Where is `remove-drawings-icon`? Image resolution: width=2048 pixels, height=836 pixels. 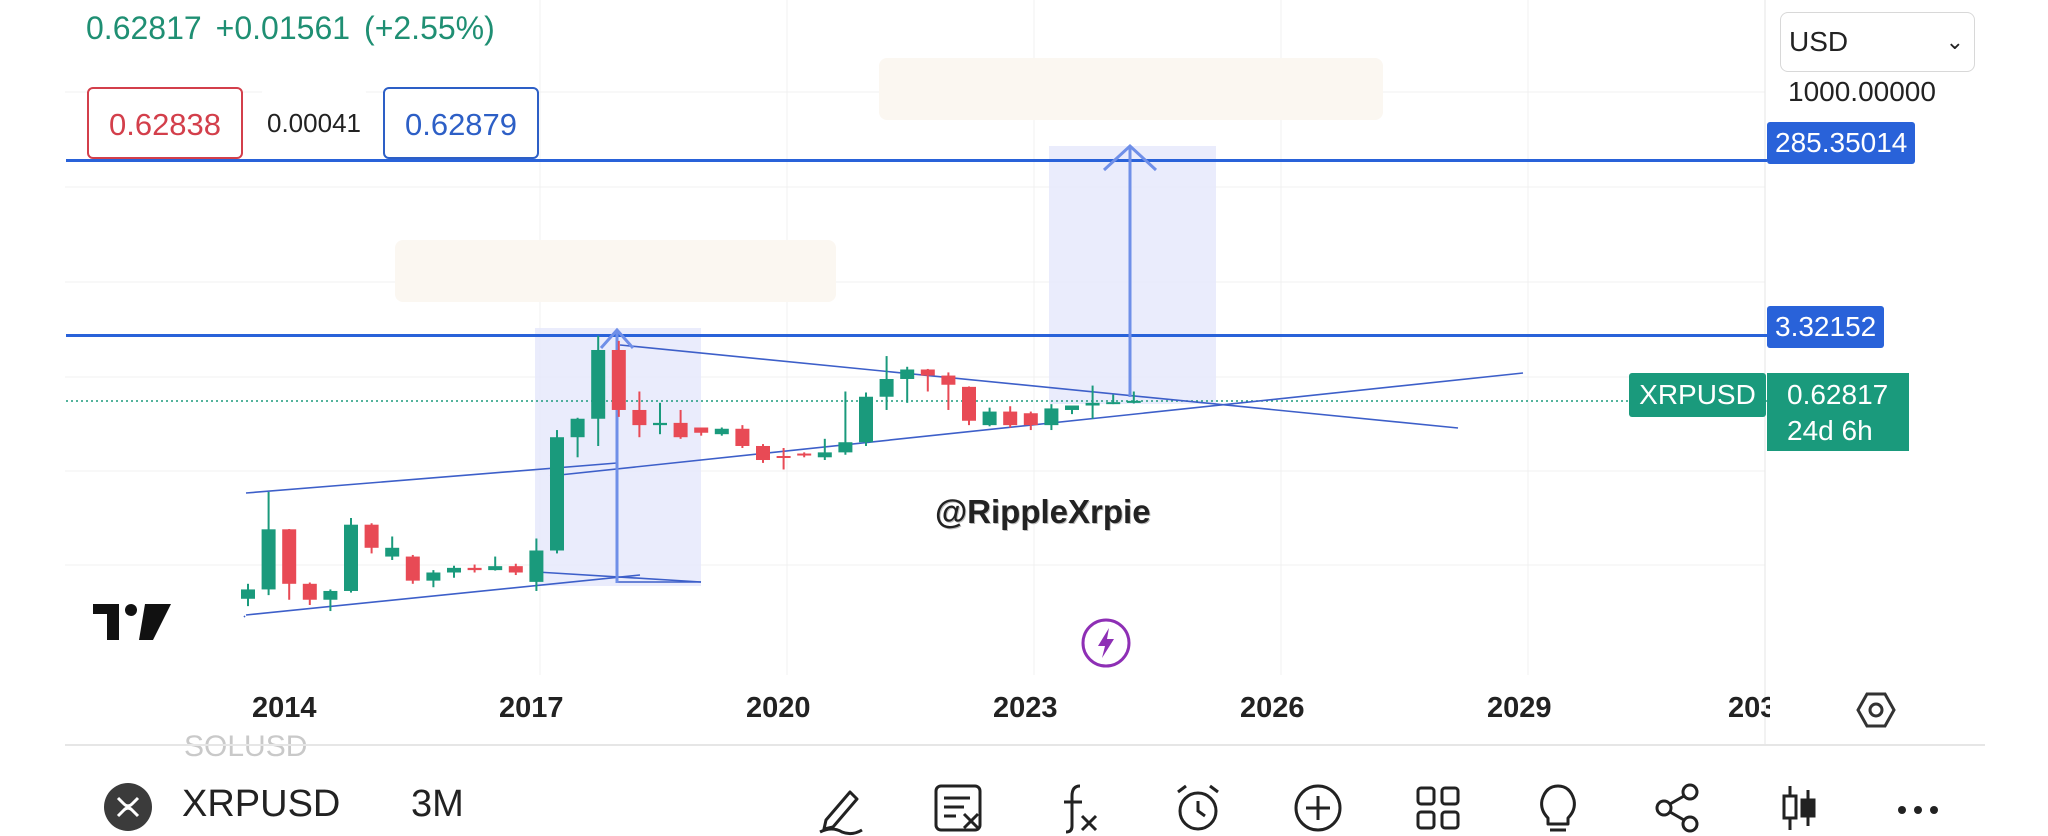 remove-drawings-icon is located at coordinates (958, 808).